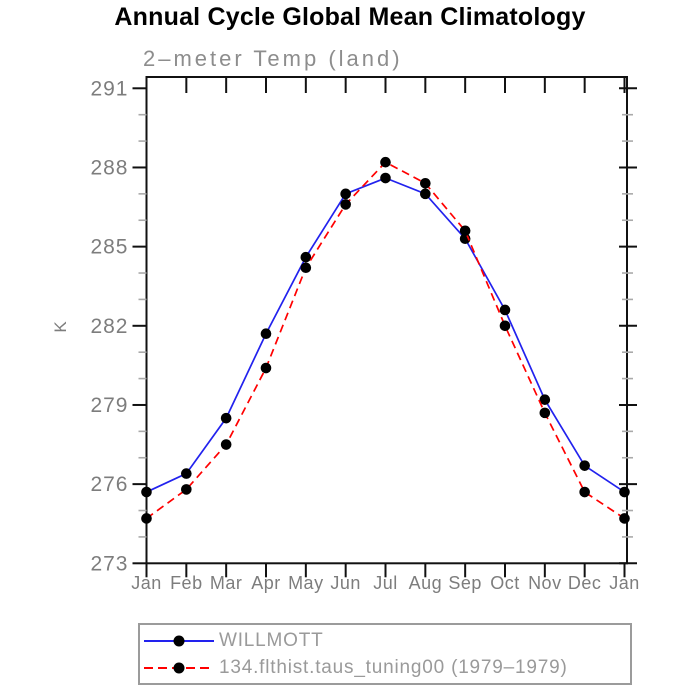 The height and width of the screenshot is (700, 700). What do you see at coordinates (385, 583) in the screenshot?
I see `svg-text: Jul` at bounding box center [385, 583].